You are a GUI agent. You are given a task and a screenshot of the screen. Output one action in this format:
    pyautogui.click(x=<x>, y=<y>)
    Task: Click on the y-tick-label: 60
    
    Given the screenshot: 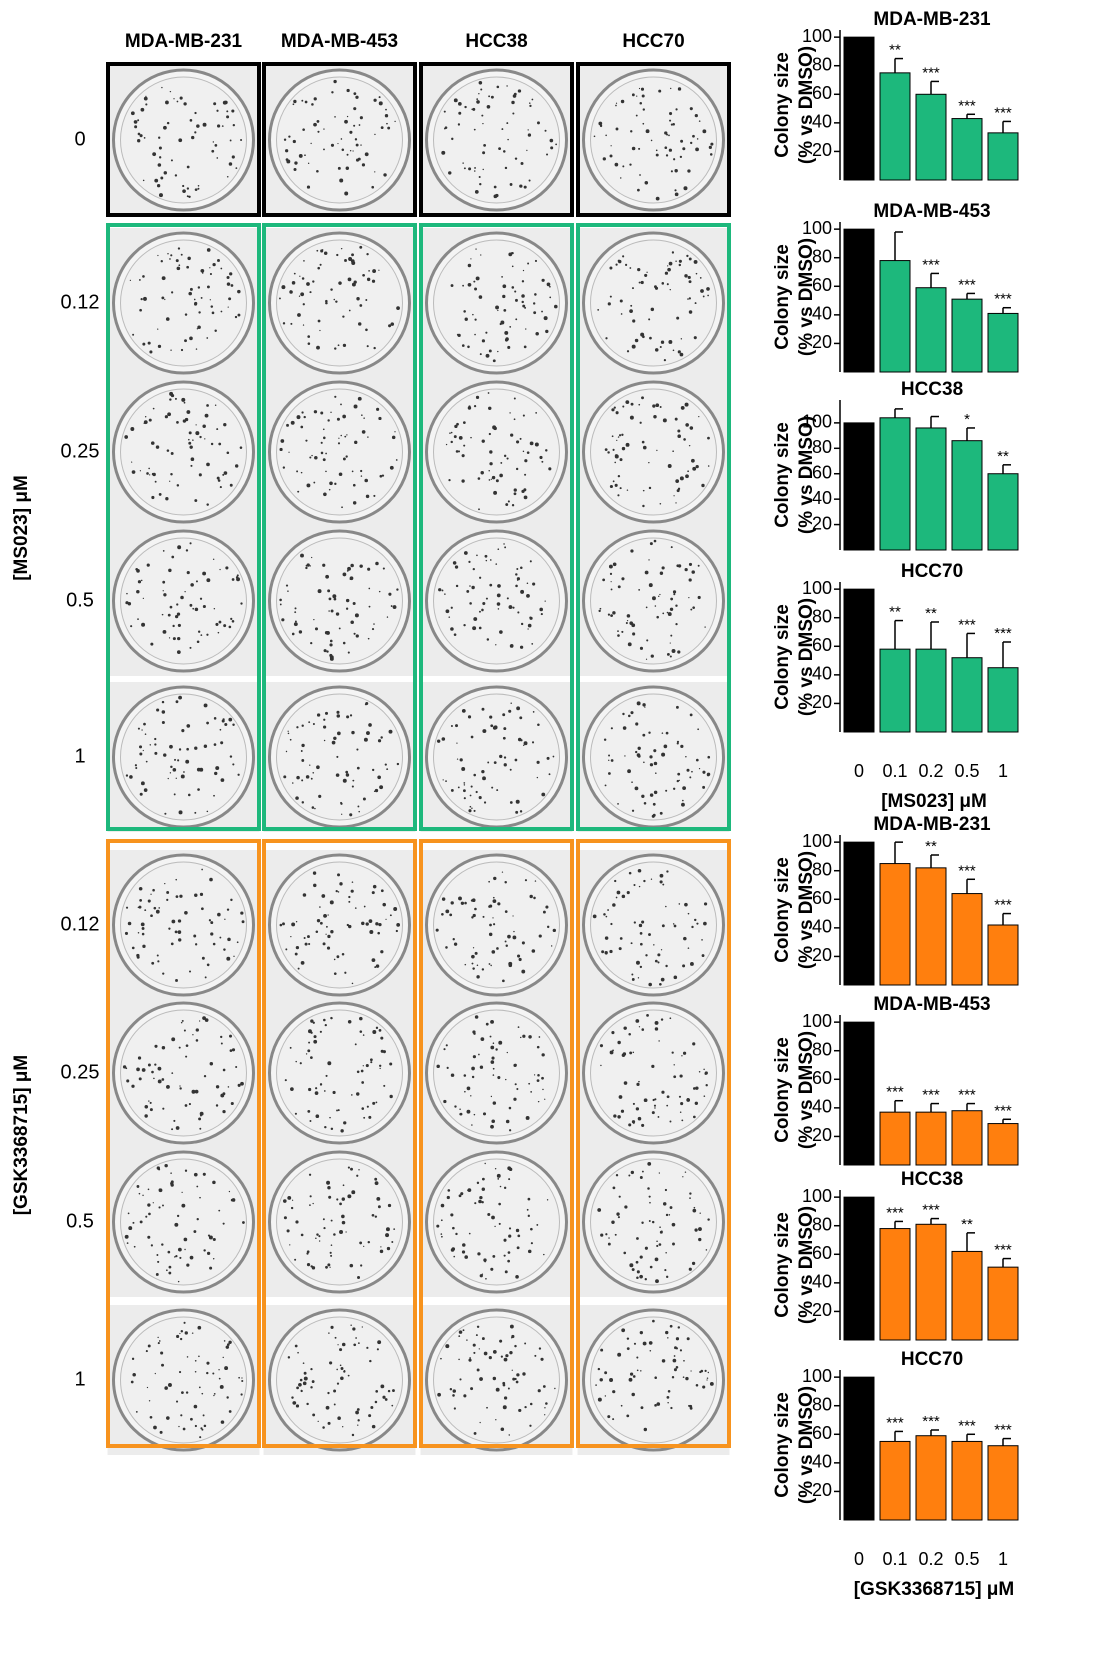 What is the action you would take?
    pyautogui.click(x=822, y=645)
    